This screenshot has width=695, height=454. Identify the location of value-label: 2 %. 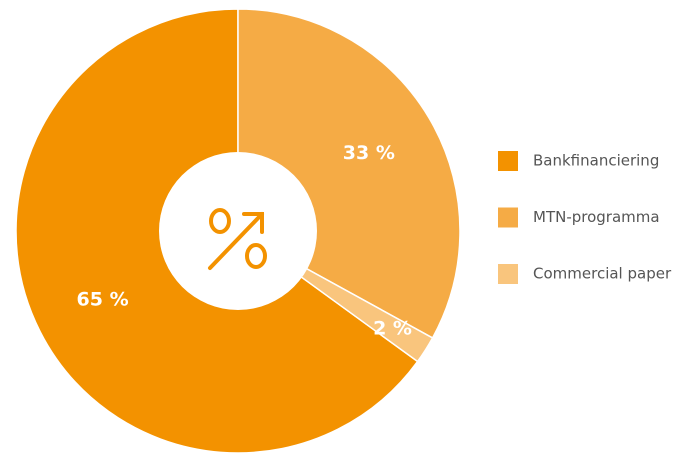
(392, 329).